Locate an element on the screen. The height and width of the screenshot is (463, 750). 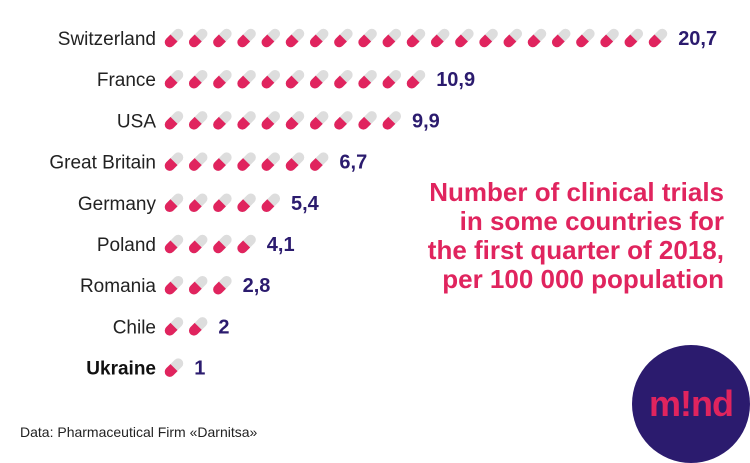
chart-row: Germany 5,4 is located at coordinates (199, 203).